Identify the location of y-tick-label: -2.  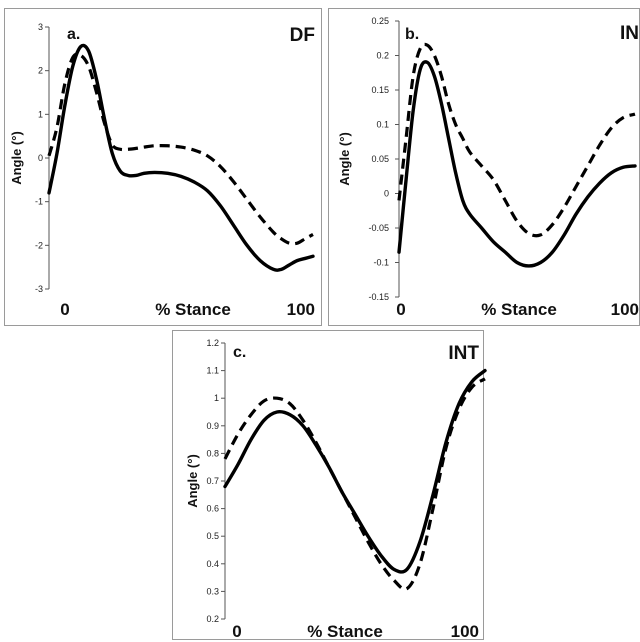
(39, 245).